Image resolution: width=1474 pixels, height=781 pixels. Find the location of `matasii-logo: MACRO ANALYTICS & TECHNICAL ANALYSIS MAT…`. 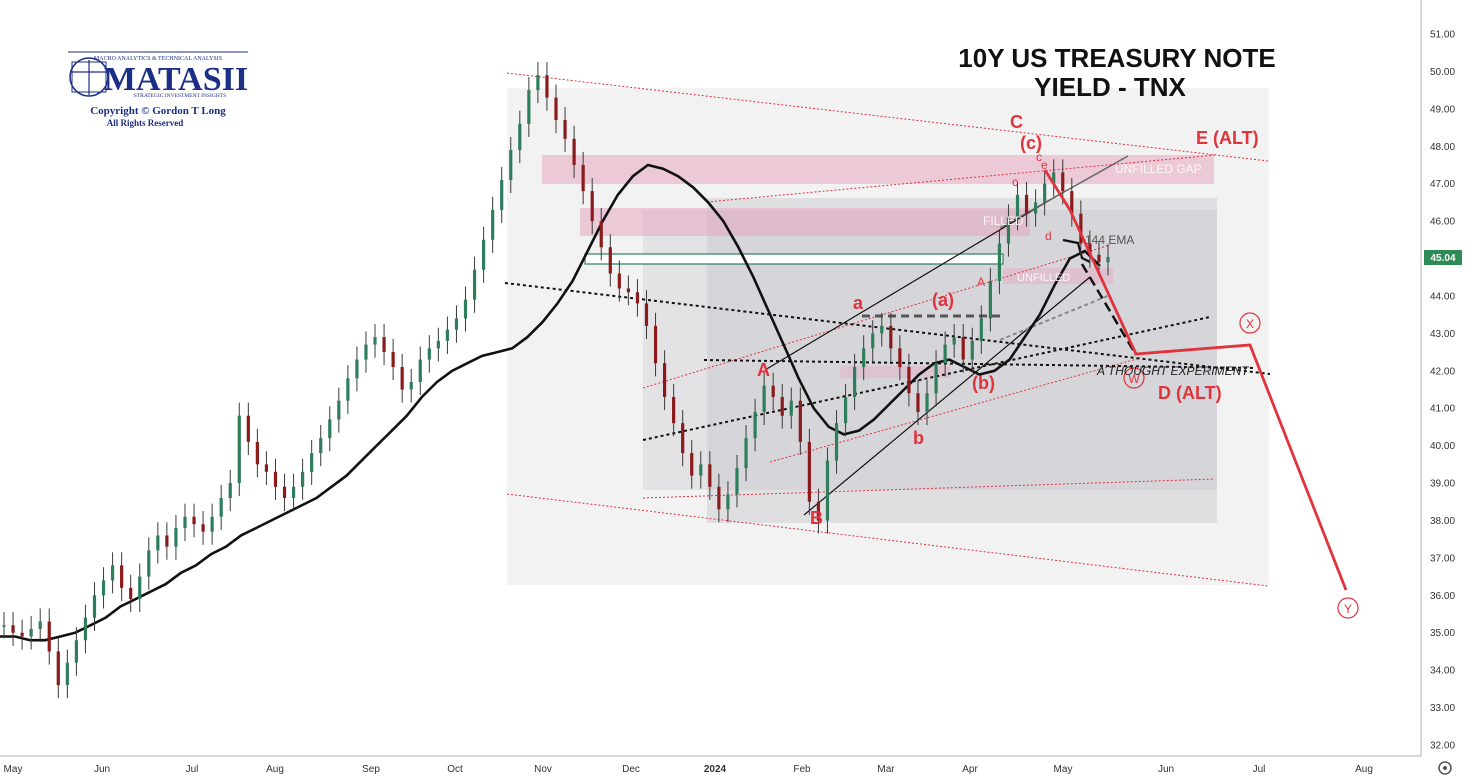

matasii-logo: MACRO ANALYTICS & TECHNICAL ANALYSIS MAT… is located at coordinates (157, 89).